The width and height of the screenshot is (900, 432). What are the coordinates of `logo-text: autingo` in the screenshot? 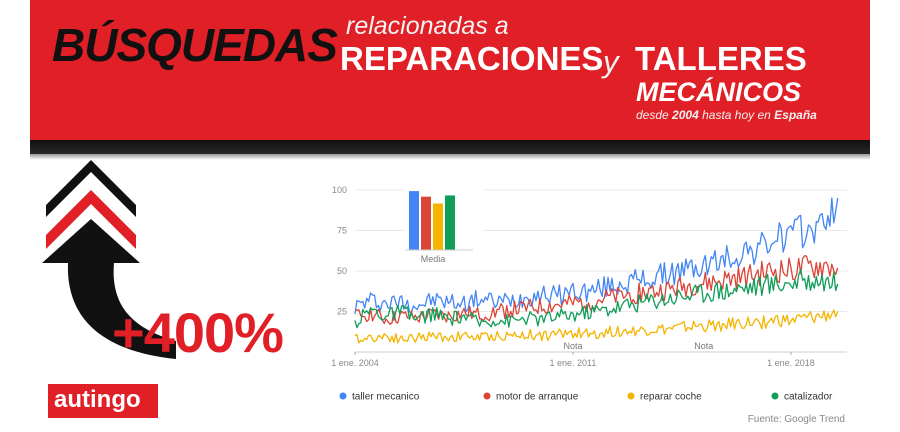 It's located at (97, 399).